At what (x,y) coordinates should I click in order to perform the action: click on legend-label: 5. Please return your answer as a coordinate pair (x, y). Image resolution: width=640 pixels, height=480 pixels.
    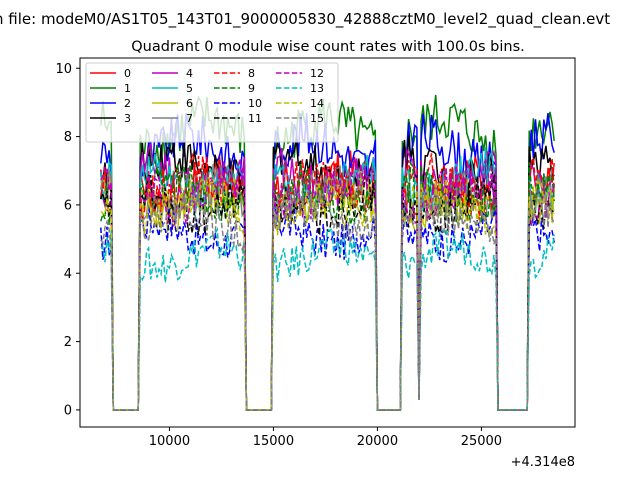
    Looking at the image, I should click on (189, 88).